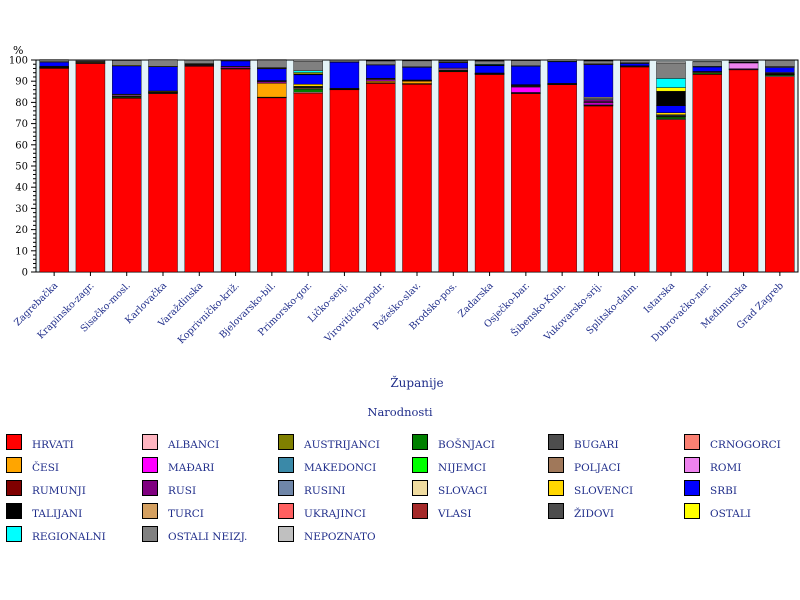 Image resolution: width=800 pixels, height=600 pixels. Describe the element at coordinates (21, 82) in the screenshot. I see `y-tick-label: 90` at that location.